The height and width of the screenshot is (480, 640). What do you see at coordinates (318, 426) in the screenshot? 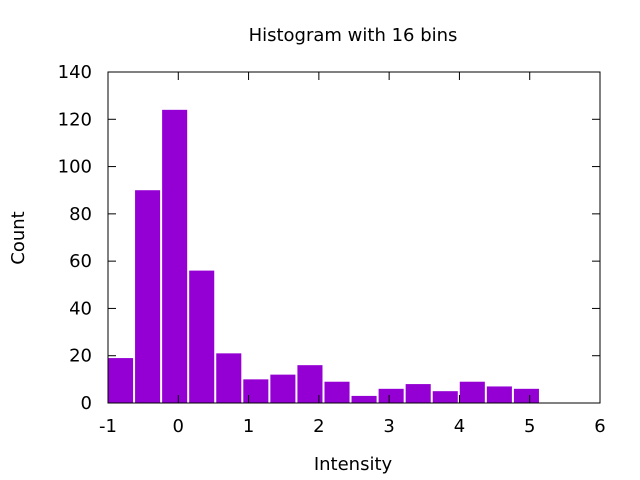
I see `x-tick-label: 2` at bounding box center [318, 426].